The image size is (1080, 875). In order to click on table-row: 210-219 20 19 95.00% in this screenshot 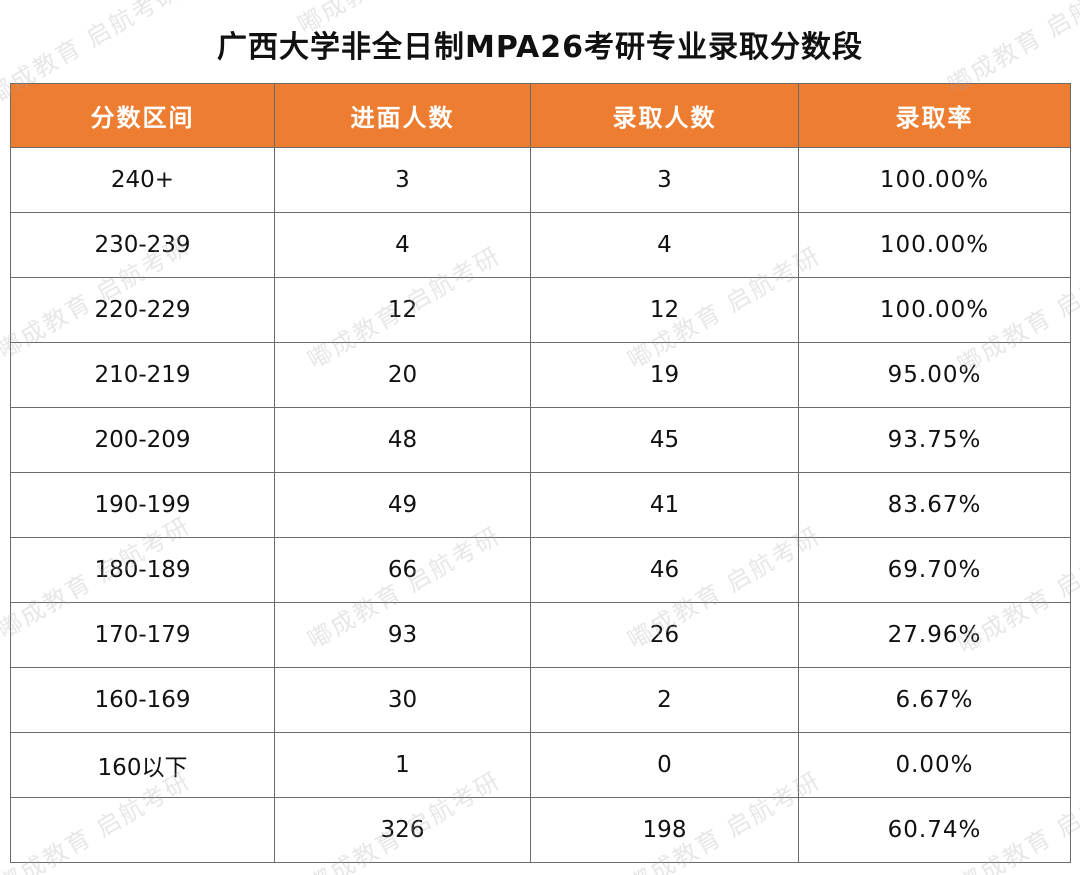, I will do `click(540, 375)`.